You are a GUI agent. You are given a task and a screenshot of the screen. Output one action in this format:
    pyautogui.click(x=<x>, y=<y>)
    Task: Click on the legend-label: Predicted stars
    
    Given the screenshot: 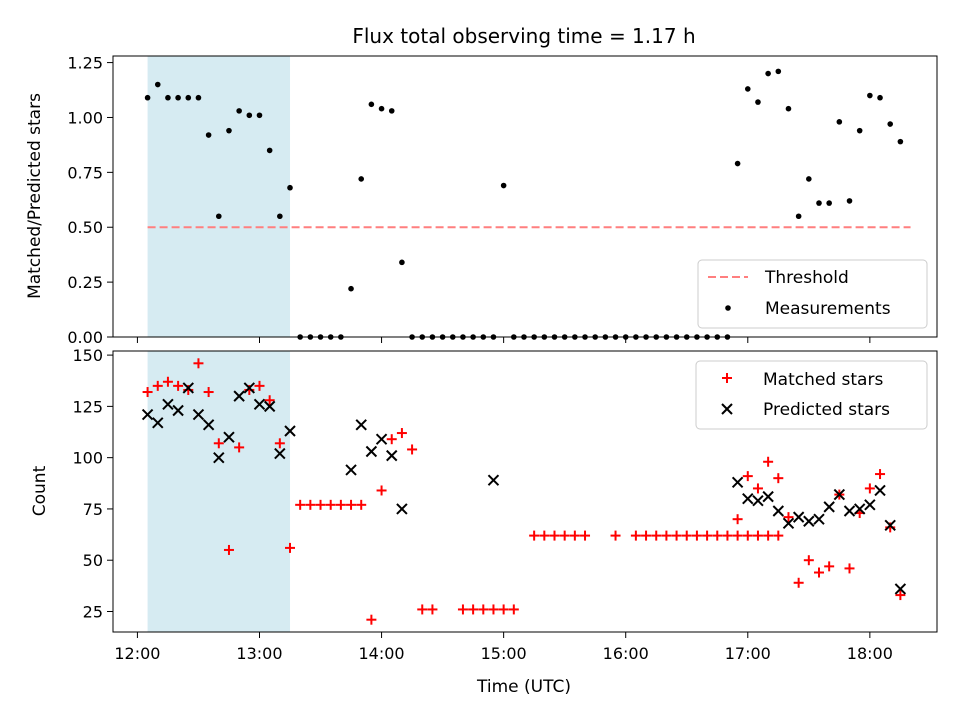 What is the action you would take?
    pyautogui.click(x=826, y=410)
    